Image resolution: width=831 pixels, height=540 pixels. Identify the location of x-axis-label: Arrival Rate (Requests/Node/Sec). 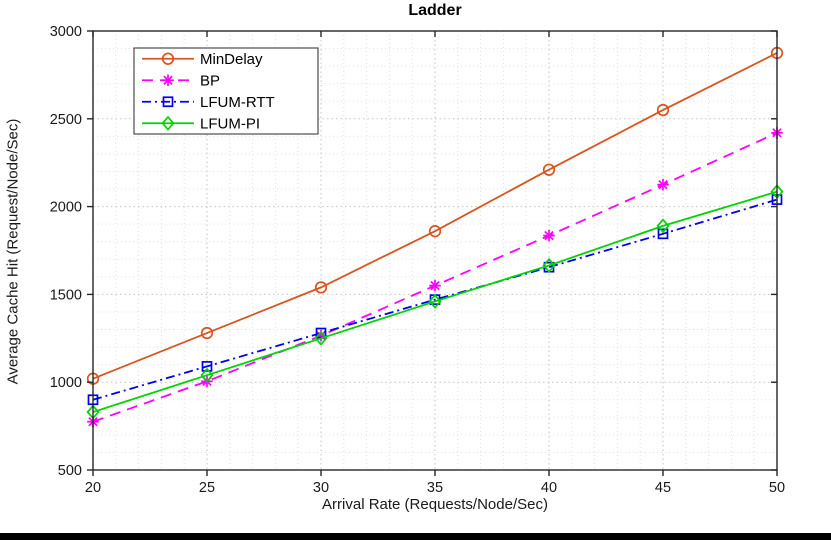
(435, 504).